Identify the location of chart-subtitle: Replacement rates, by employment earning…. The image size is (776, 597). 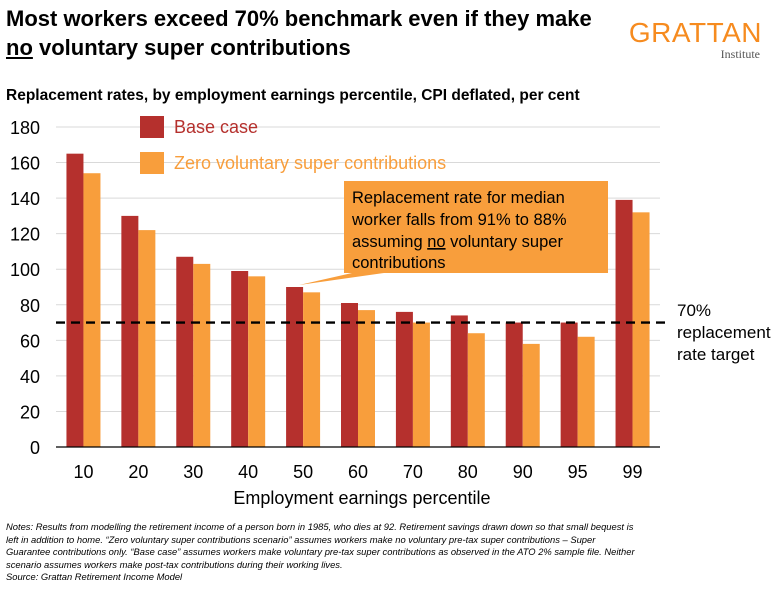
(293, 95).